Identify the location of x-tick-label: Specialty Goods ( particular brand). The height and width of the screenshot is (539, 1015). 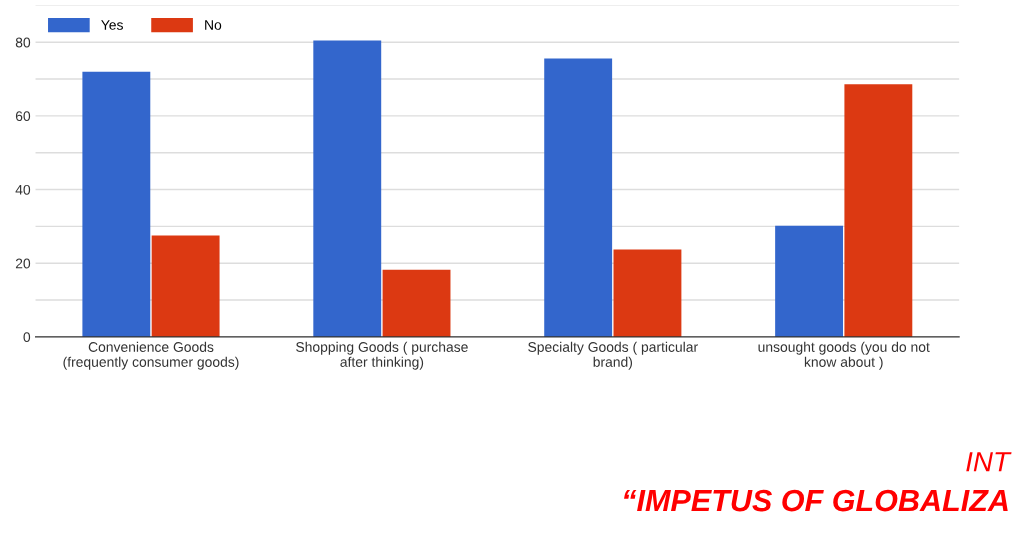
(613, 355).